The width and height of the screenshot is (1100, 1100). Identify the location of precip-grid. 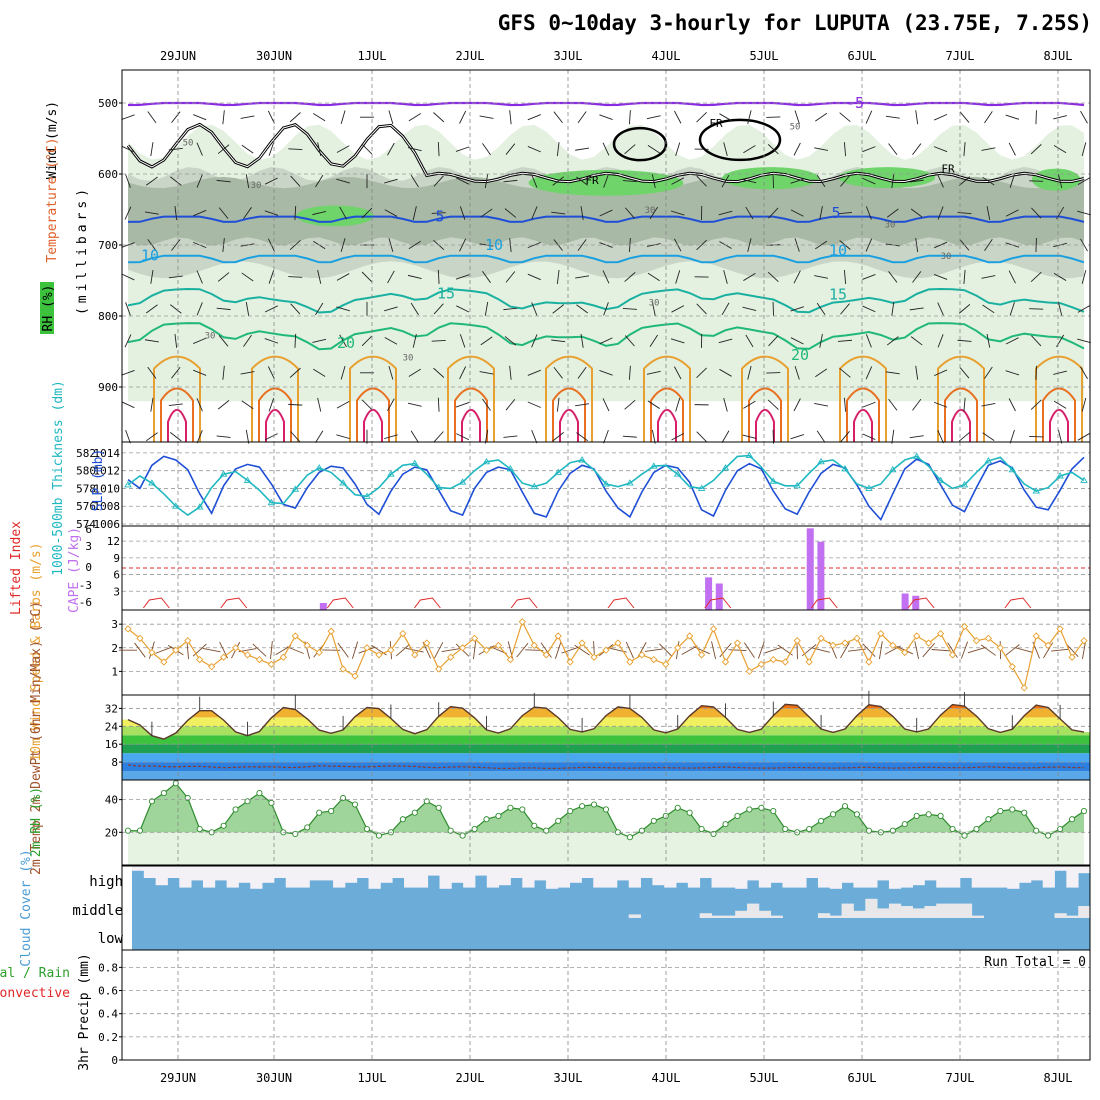
(606, 1005).